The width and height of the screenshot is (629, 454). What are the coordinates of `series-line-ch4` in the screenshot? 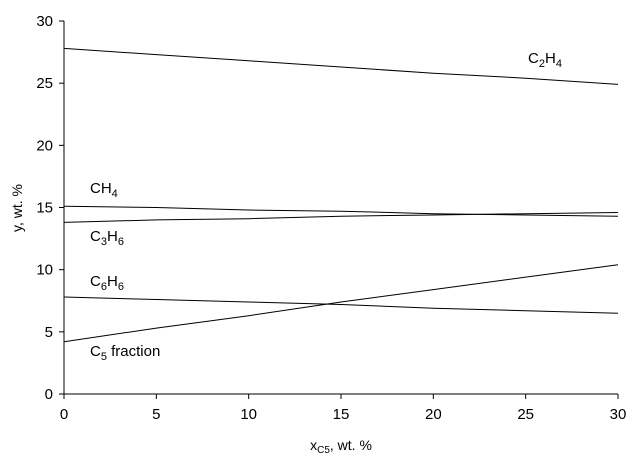 It's located at (341, 211).